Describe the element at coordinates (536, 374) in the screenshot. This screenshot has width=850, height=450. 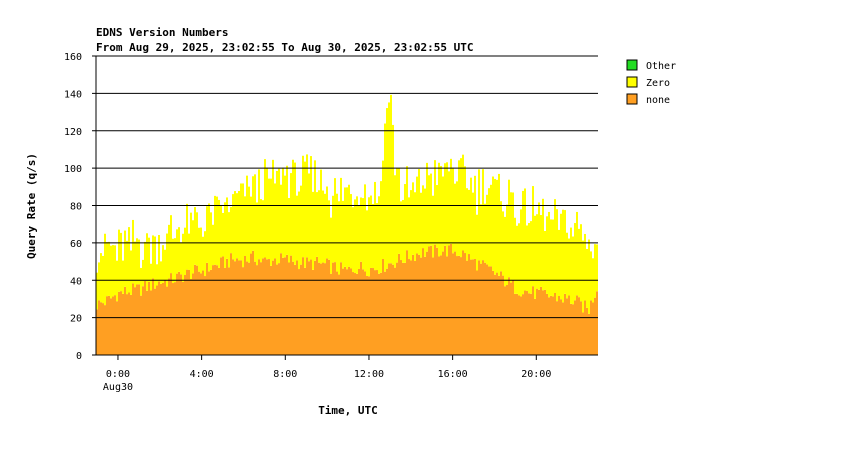
I see `x-tick-label: 20:00` at that location.